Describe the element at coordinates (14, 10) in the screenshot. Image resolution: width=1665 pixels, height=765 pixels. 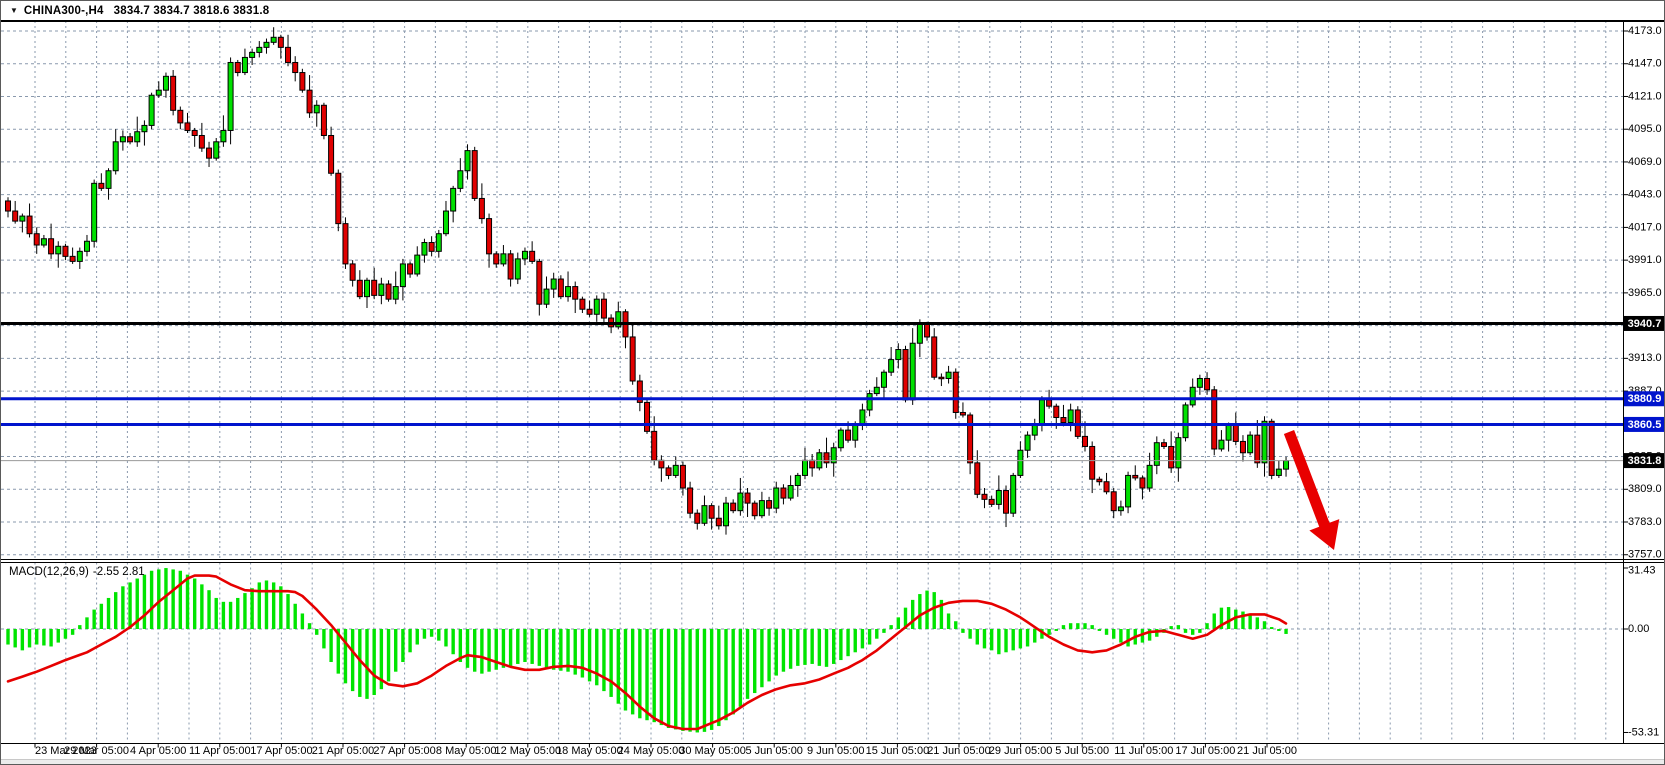
I see `symbol-dropdown-icon: ▼` at that location.